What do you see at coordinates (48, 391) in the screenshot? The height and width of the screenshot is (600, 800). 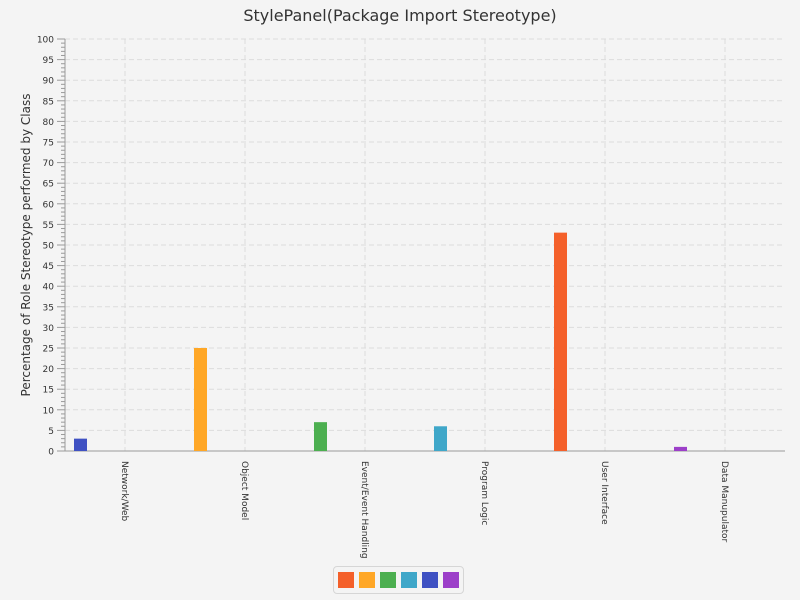 I see `y-tick-label: 15` at bounding box center [48, 391].